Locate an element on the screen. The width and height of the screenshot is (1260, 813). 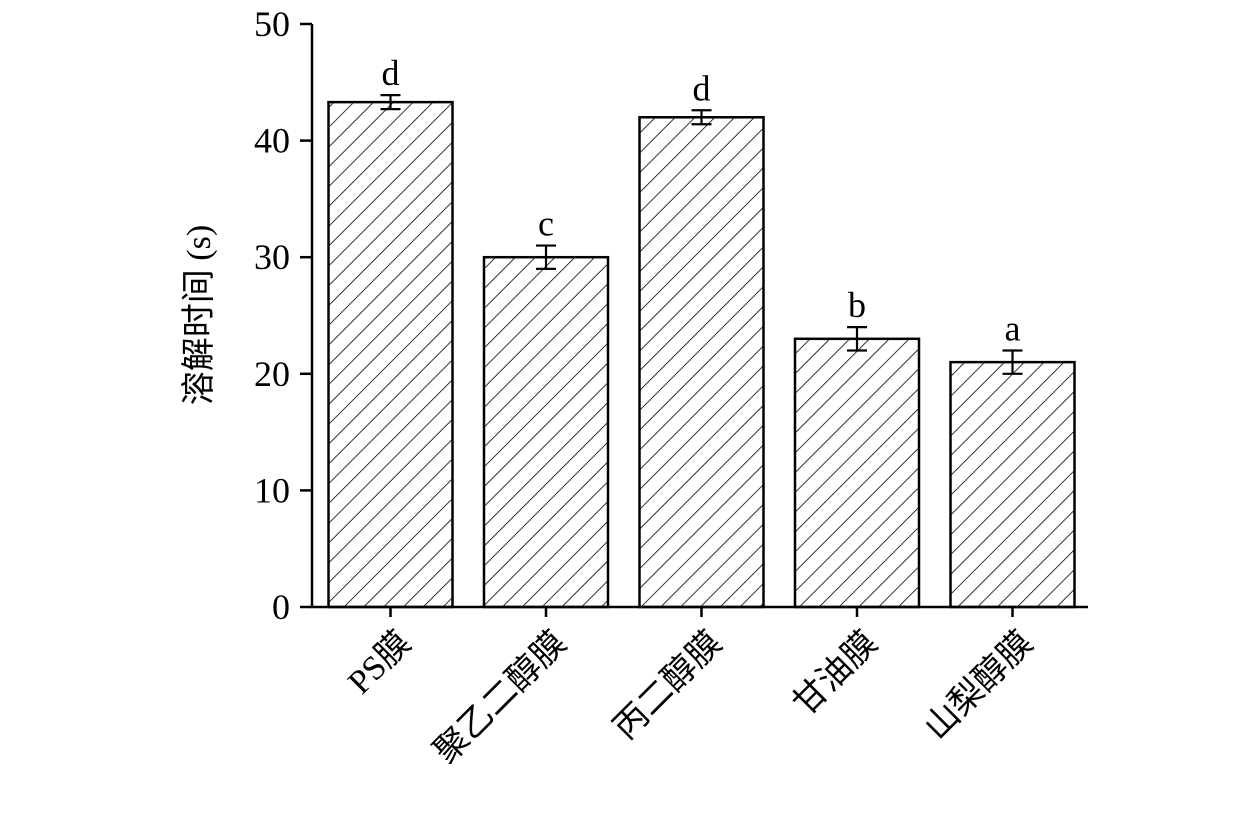
y-tick-label: 20 is located at coordinates (272, 374).